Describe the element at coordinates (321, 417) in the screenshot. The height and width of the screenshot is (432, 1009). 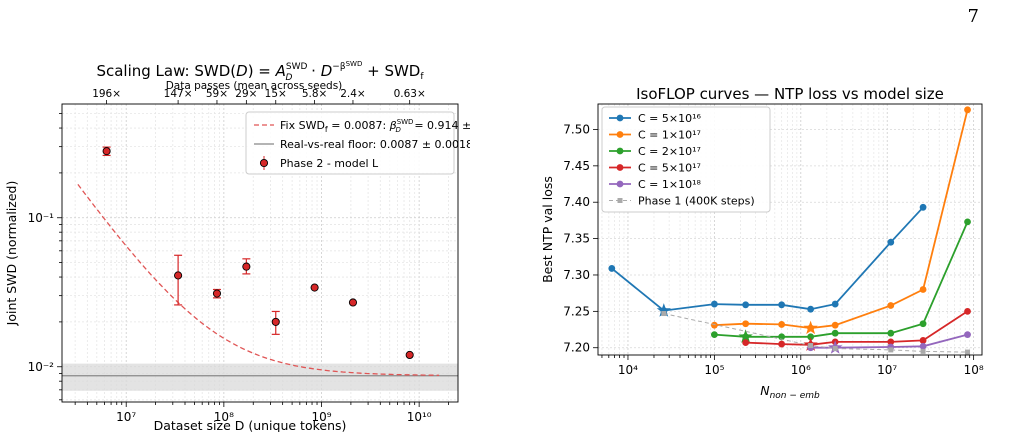
I see `x-tick-label: 10⁹` at that location.